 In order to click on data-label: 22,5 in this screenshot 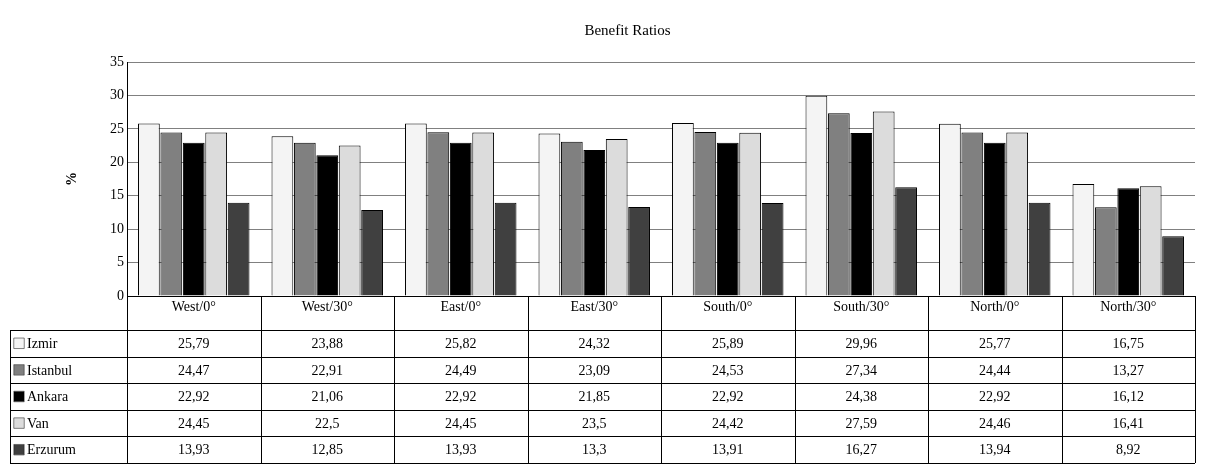, I will do `click(327, 423)`.